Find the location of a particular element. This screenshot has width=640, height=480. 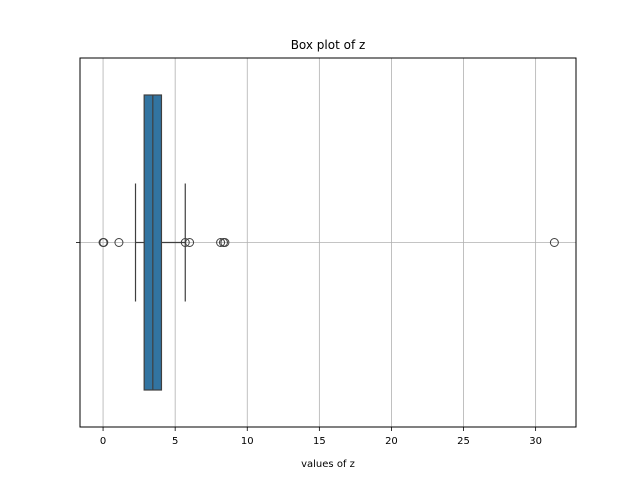

x-tick-label-3: 15 is located at coordinates (319, 441).